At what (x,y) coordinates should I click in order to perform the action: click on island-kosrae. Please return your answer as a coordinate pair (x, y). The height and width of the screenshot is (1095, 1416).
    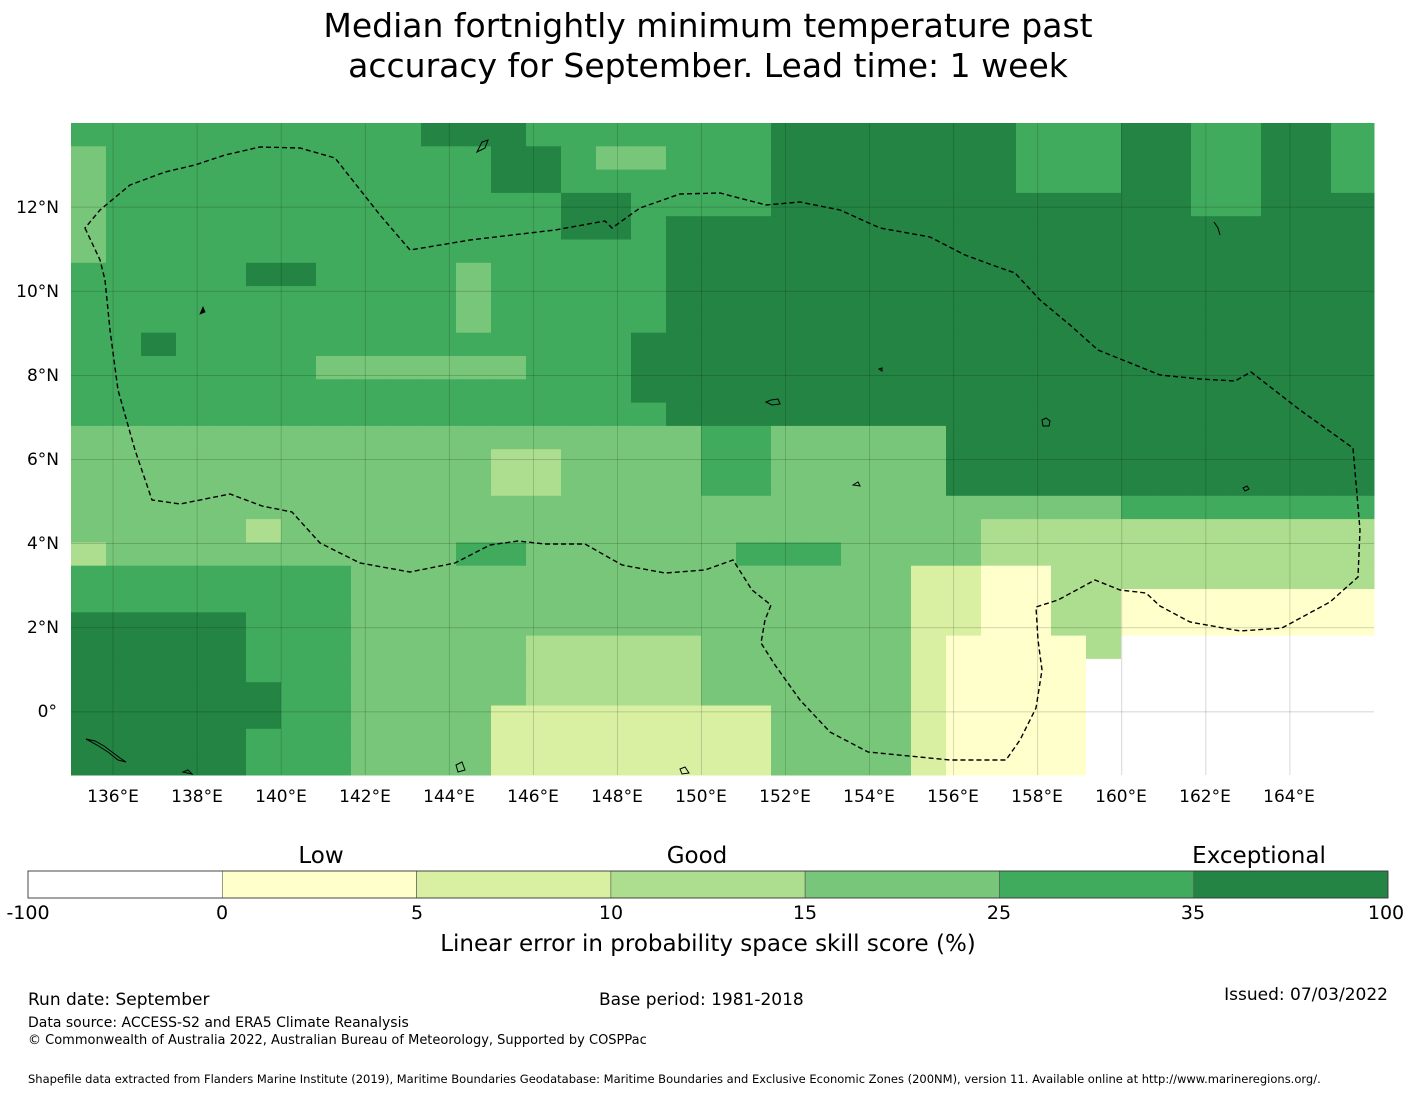
    Looking at the image, I should click on (1246, 488).